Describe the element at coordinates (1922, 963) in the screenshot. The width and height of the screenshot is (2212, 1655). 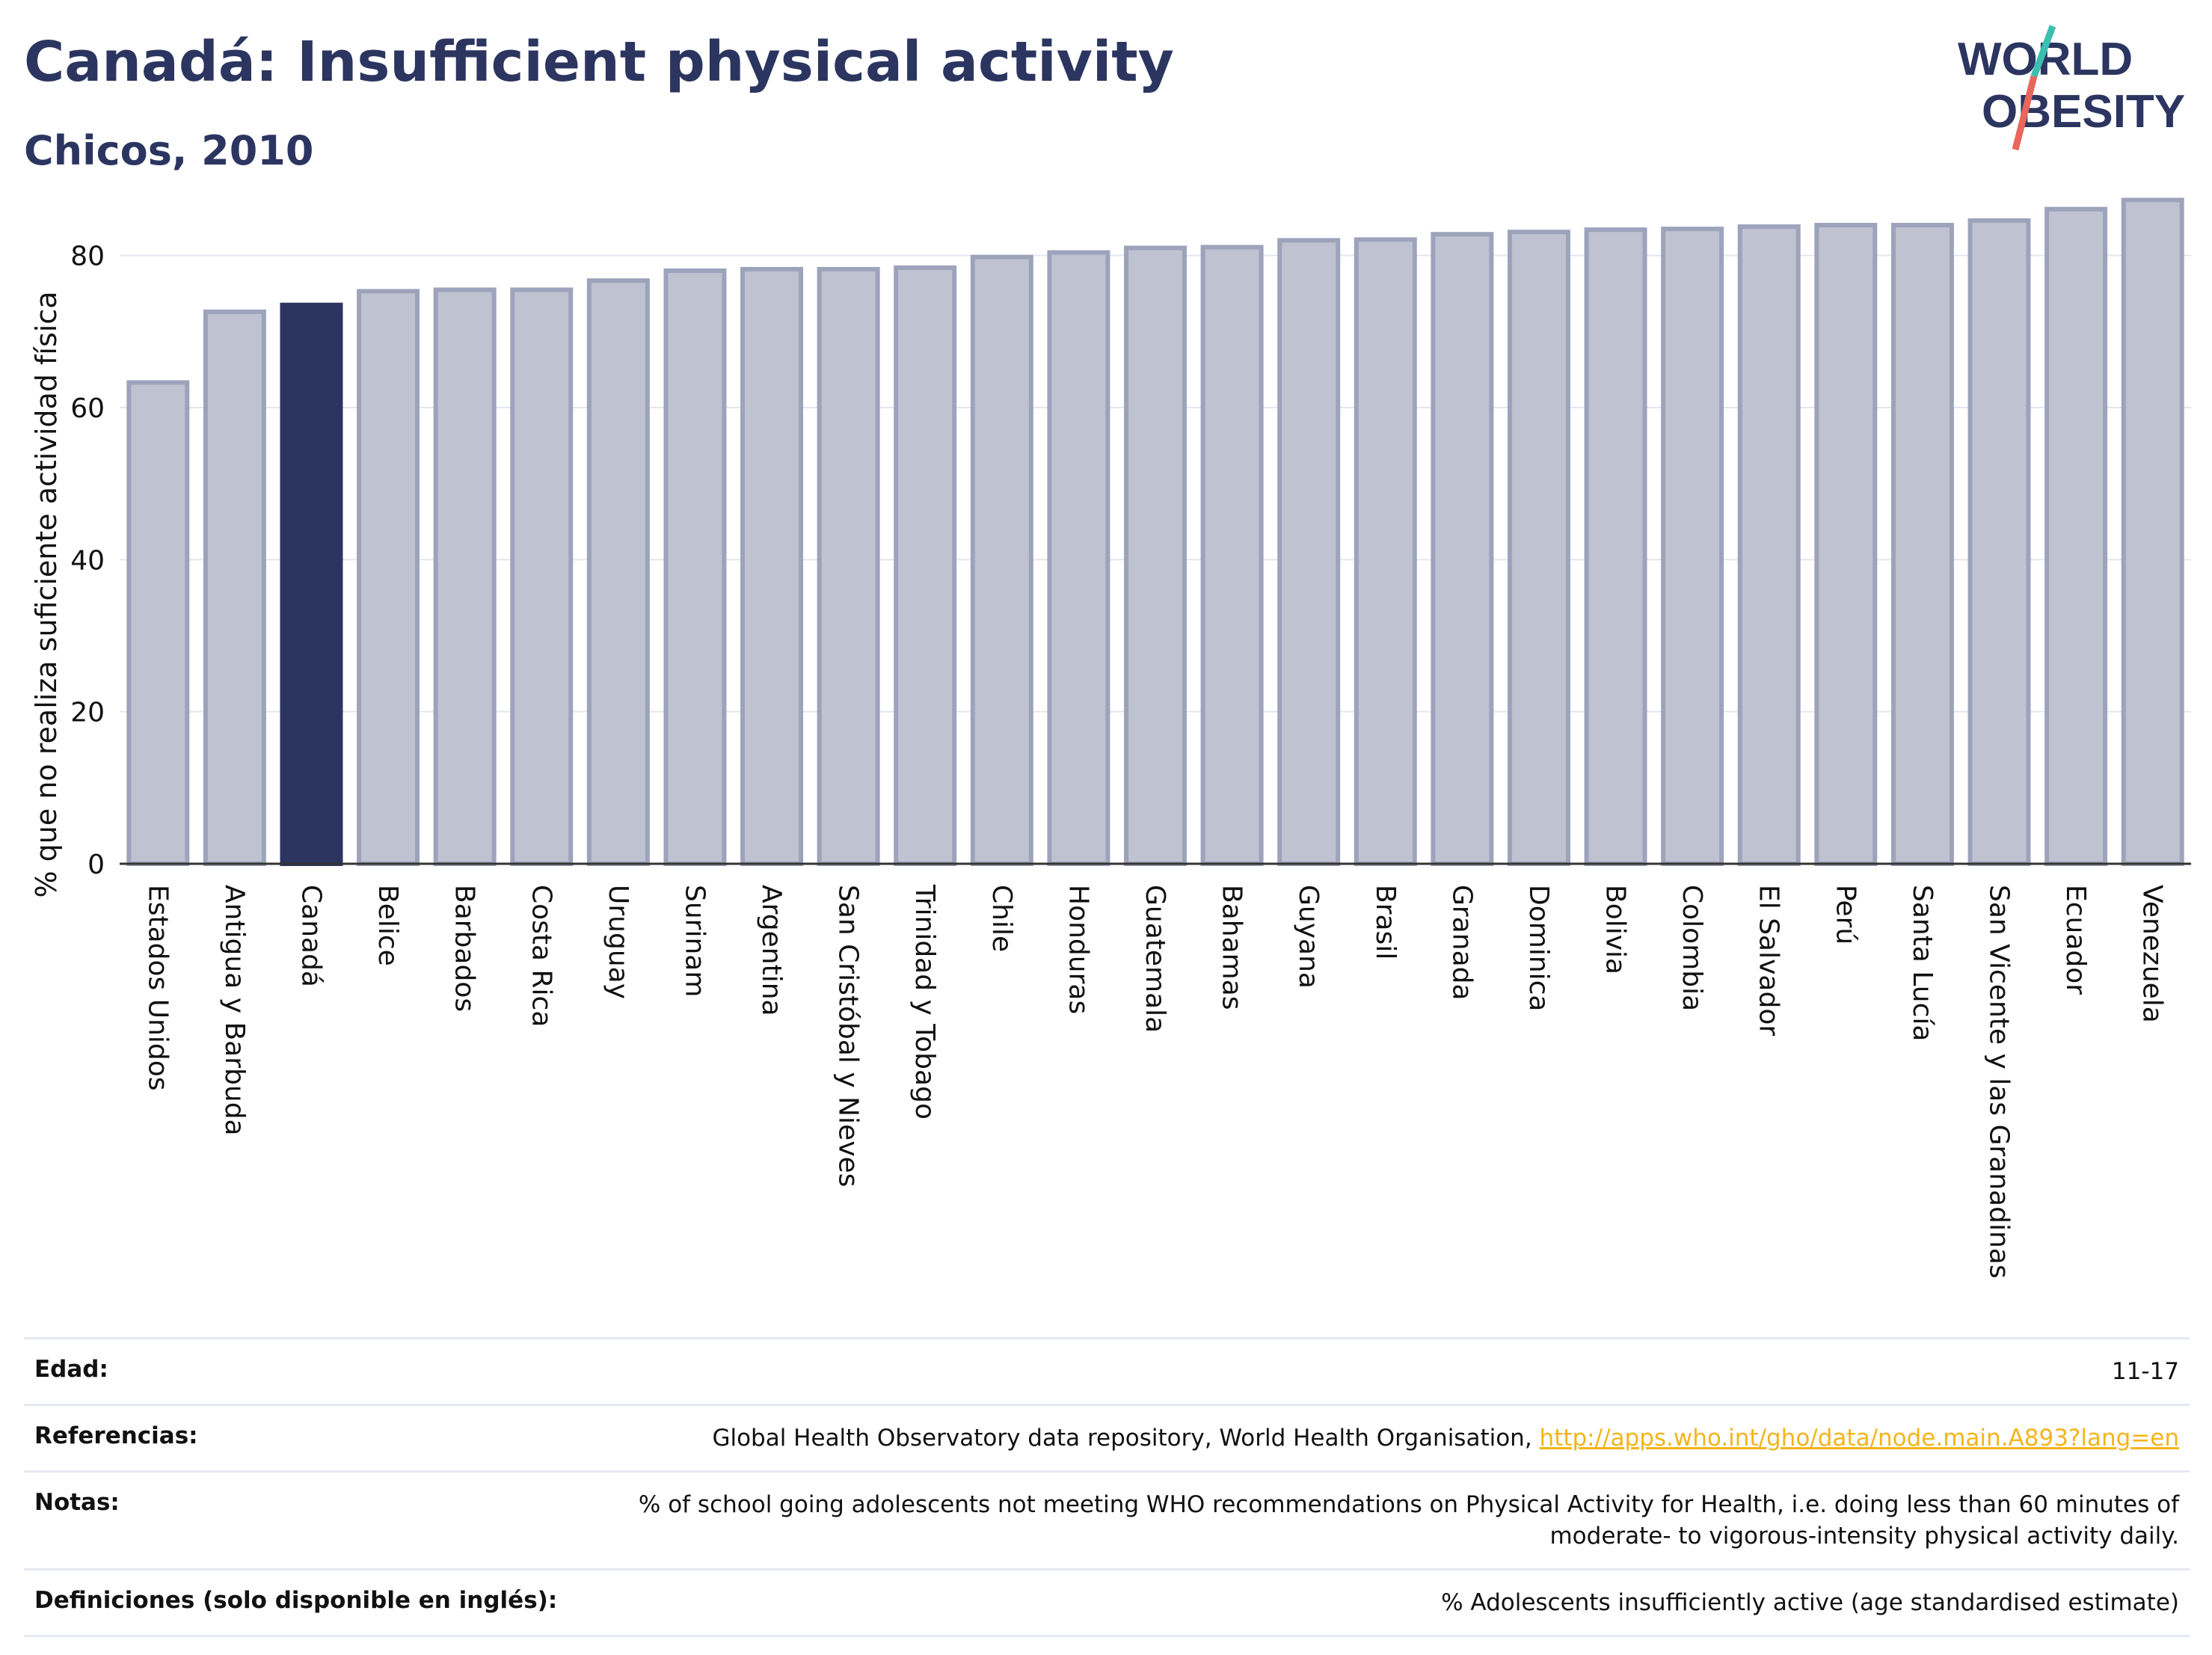
I see `x-tick-label: Santa Lucía` at that location.